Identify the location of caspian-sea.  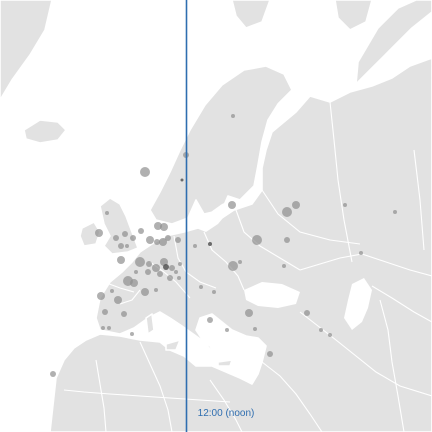
(358, 304).